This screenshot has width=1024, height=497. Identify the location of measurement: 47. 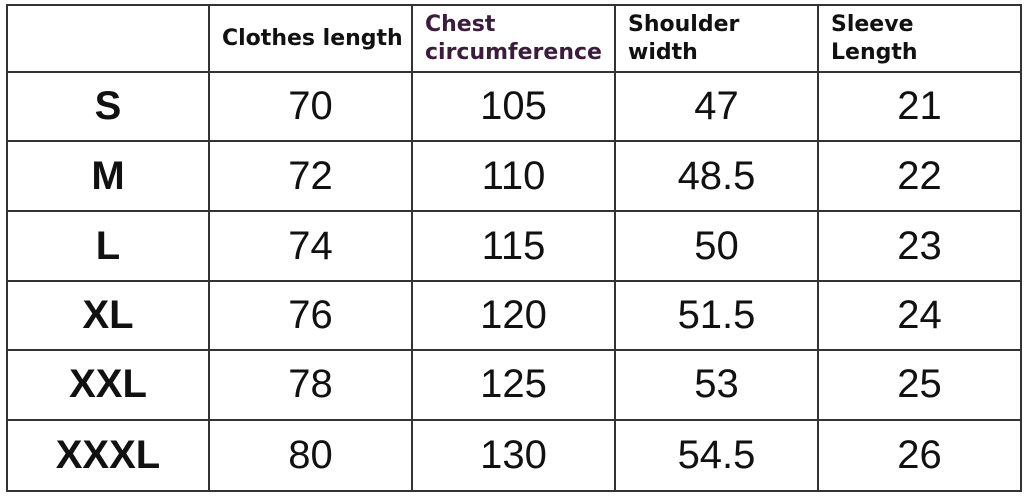
(716, 106).